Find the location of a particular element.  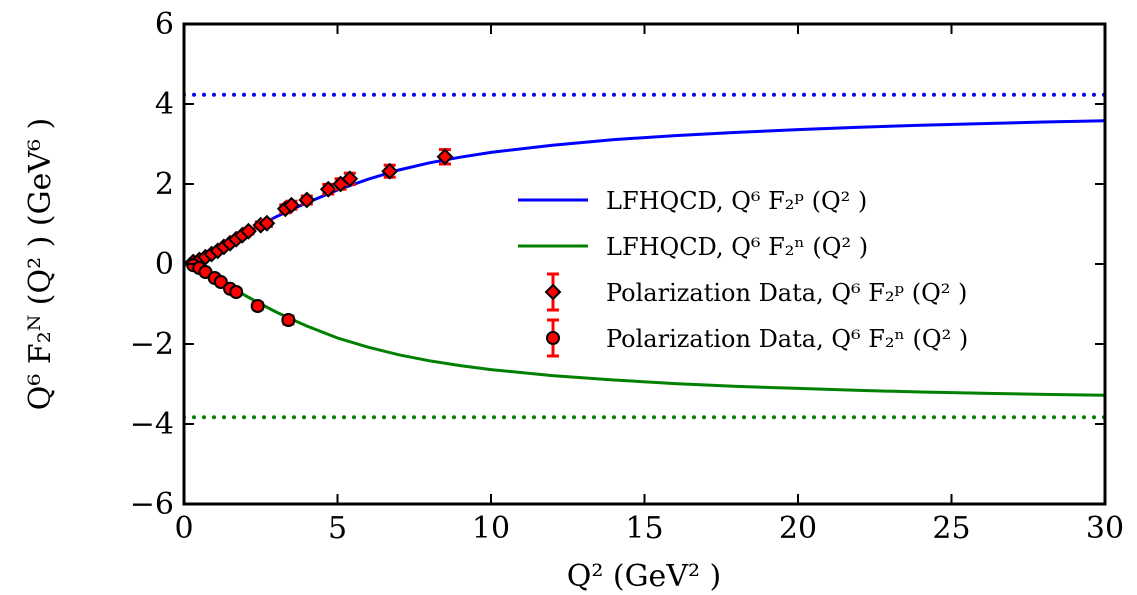

legend-label: LFHQCD, Q⁶ F₂ⁿ (Q² ) is located at coordinates (737, 247).